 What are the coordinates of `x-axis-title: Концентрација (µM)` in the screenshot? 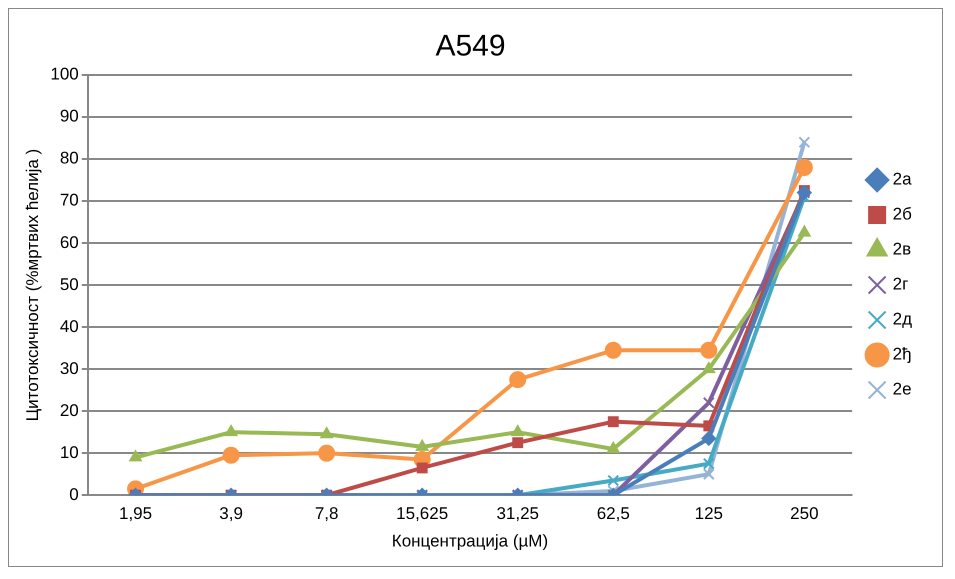 It's located at (470, 540).